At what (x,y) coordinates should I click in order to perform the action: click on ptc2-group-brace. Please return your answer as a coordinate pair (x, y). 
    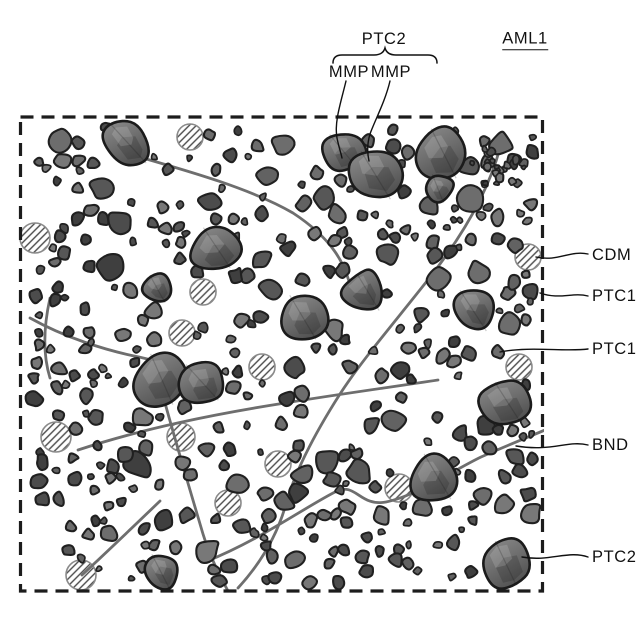
    Looking at the image, I should click on (385, 54).